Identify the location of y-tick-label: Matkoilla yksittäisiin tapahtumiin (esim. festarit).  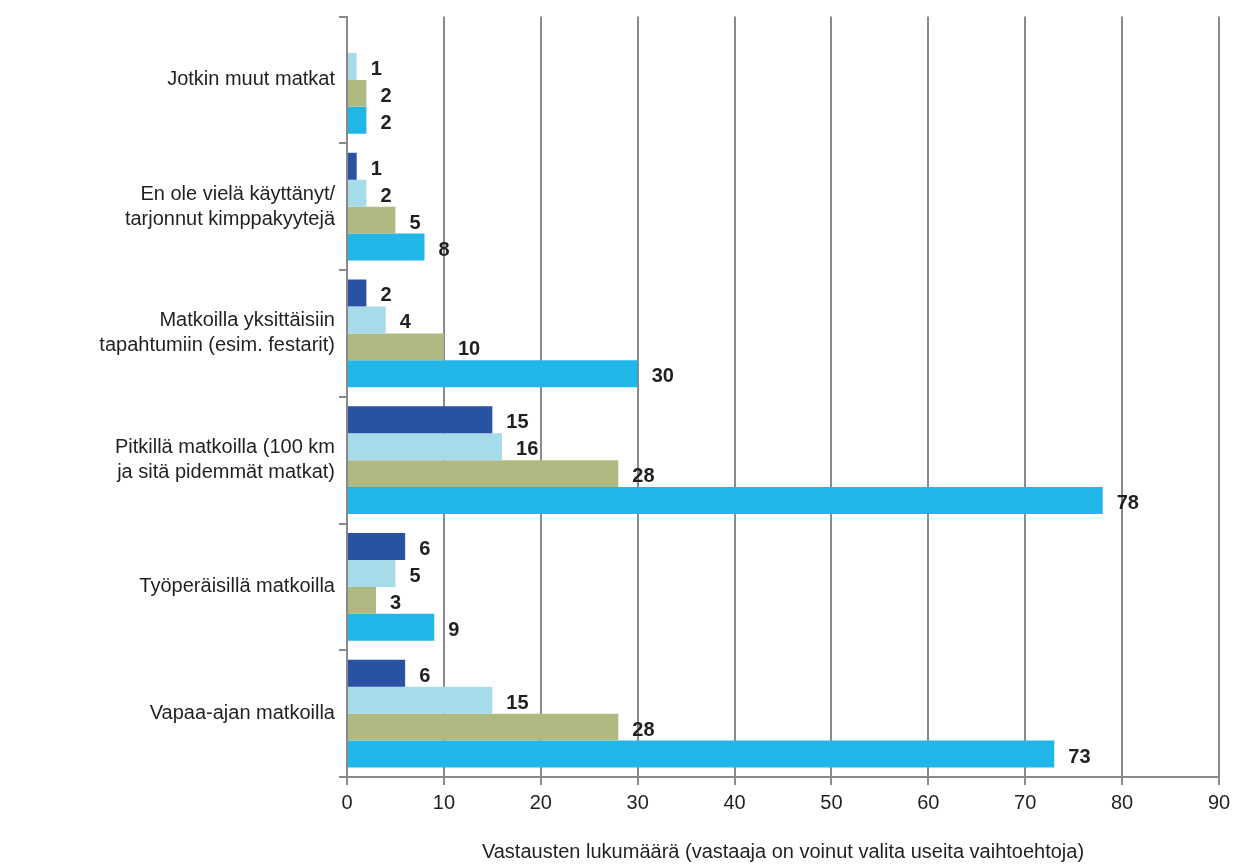
(217, 332).